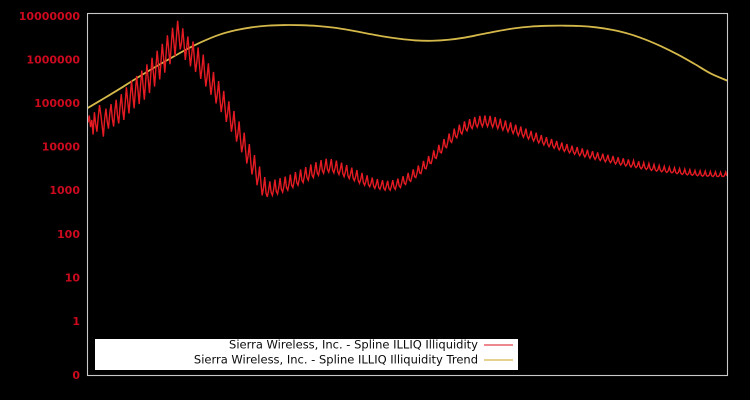 The image size is (750, 400). I want to click on y-axis-tick-label: 10000000, so click(50, 16).